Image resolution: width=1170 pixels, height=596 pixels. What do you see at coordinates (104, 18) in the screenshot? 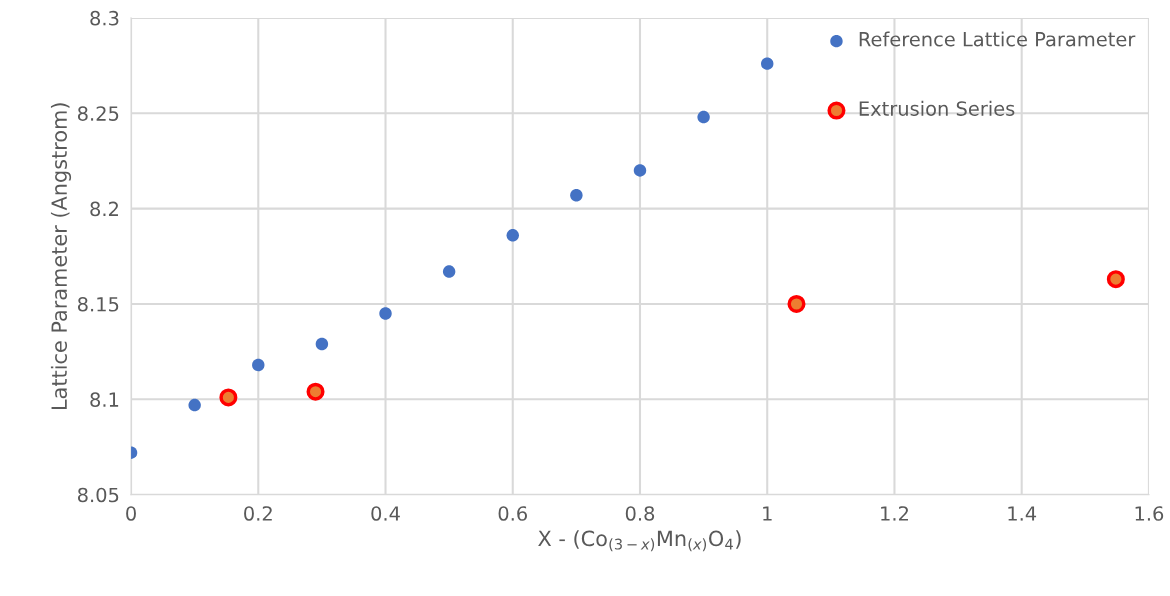
I see `y-tick-label: 8.3` at bounding box center [104, 18].